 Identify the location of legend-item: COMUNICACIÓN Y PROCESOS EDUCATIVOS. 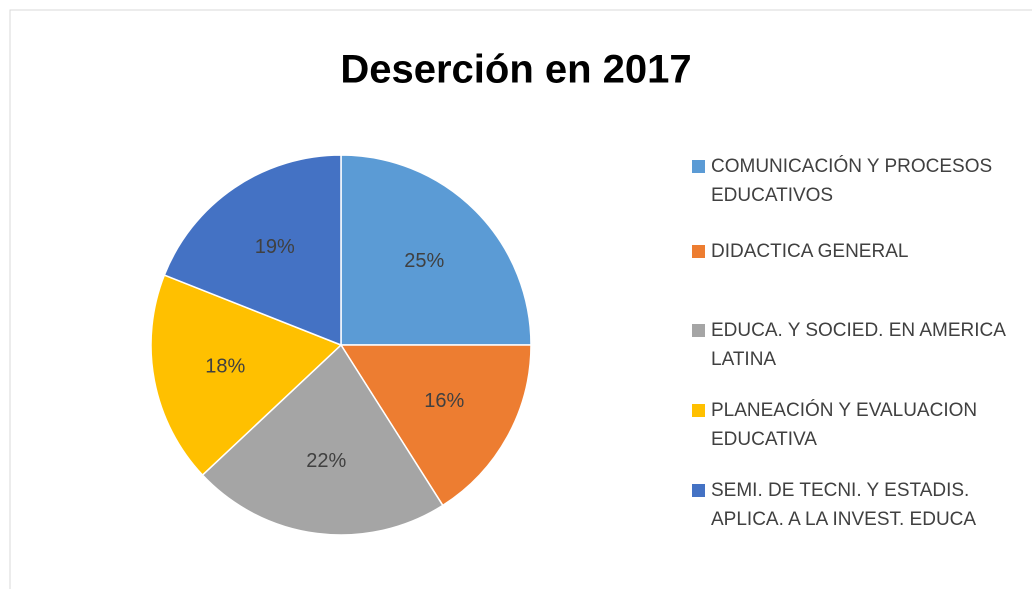
(857, 181).